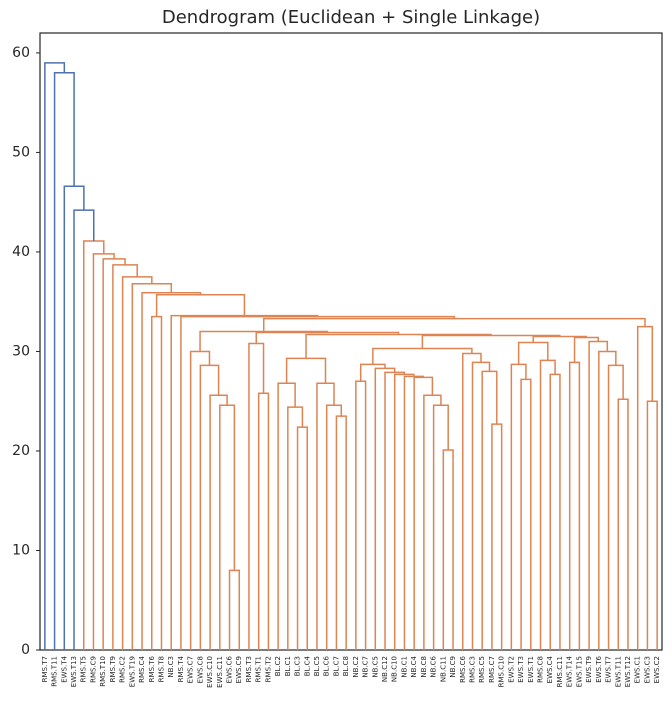 Image resolution: width=672 pixels, height=710 pixels. What do you see at coordinates (210, 672) in the screenshot?
I see `leaf-label: EWS.C10` at bounding box center [210, 672].